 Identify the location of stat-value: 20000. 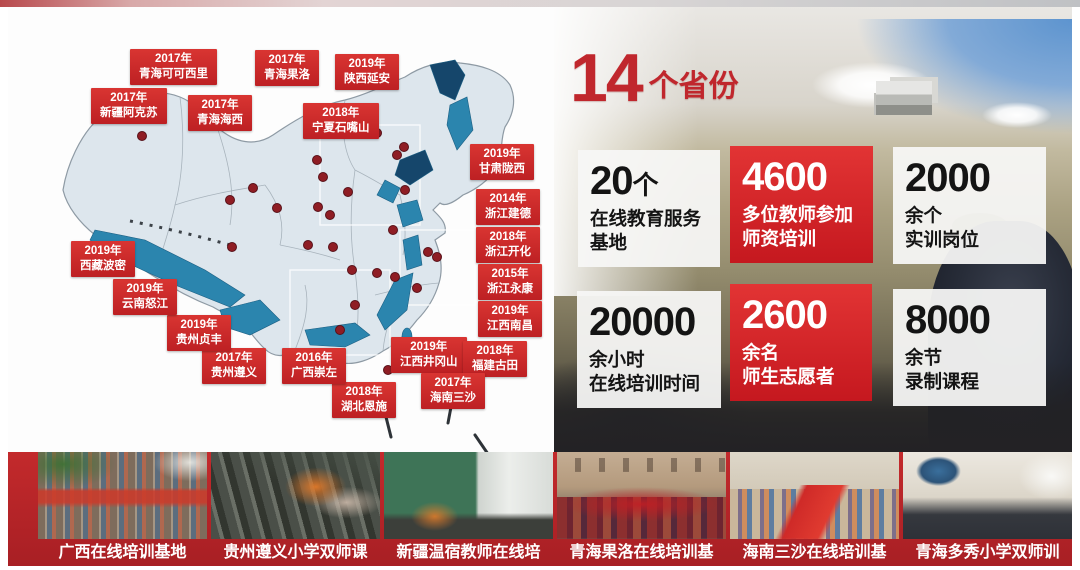
(642, 322).